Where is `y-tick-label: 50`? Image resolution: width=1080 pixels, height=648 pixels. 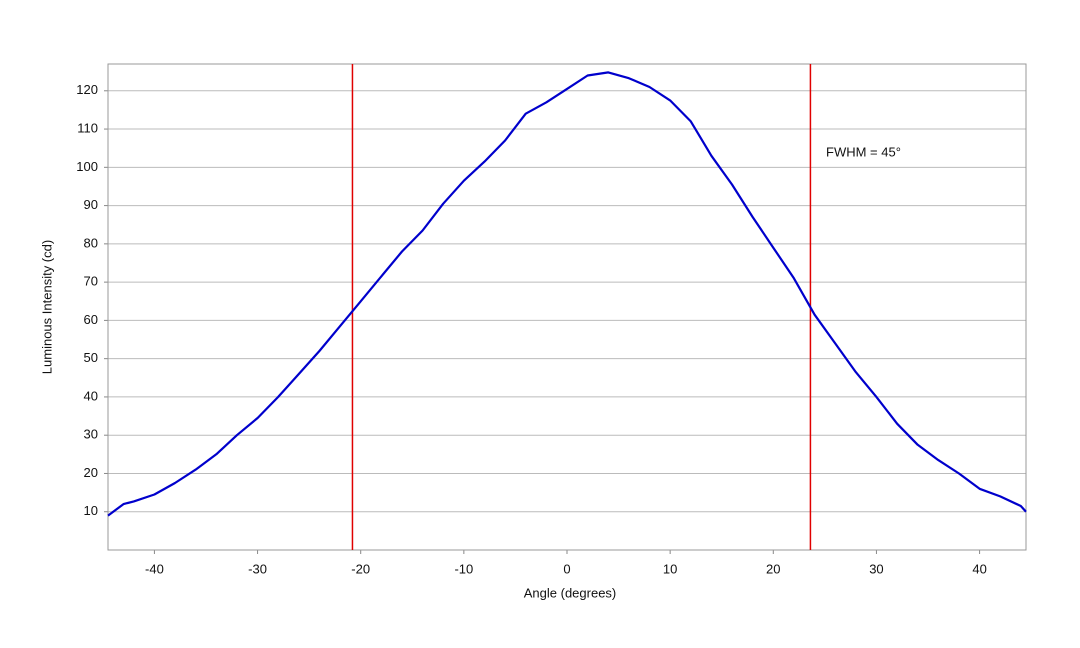 y-tick-label: 50 is located at coordinates (91, 357).